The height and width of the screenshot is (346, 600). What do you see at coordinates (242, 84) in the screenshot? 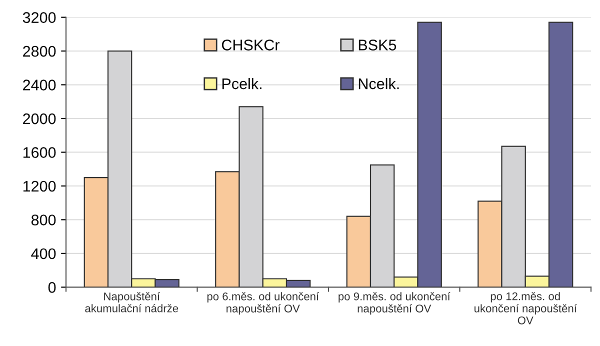
I see `legend-label: Pcelk.` at bounding box center [242, 84].